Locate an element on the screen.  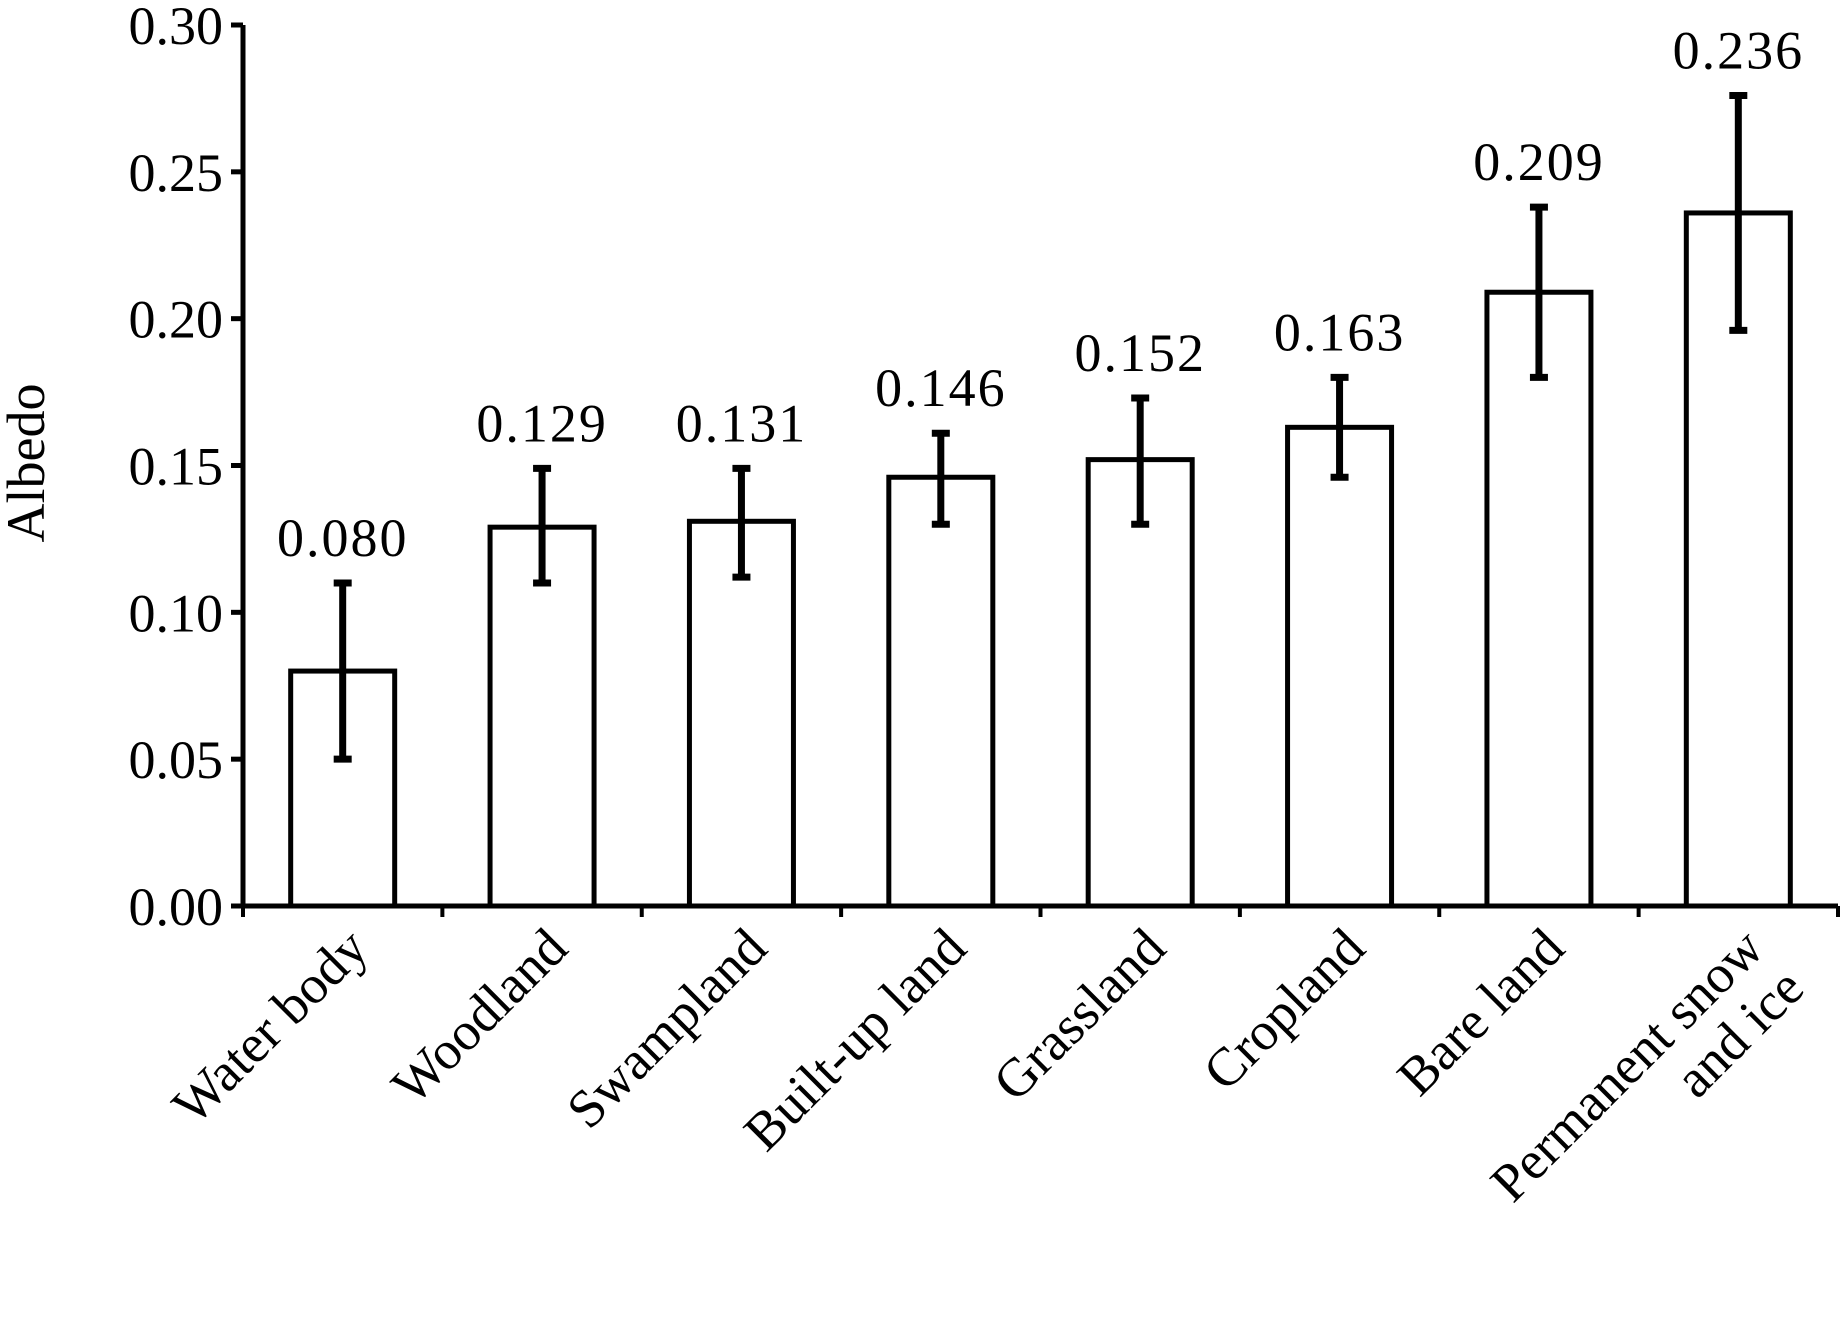
data-label: 0.163 is located at coordinates (1340, 332).